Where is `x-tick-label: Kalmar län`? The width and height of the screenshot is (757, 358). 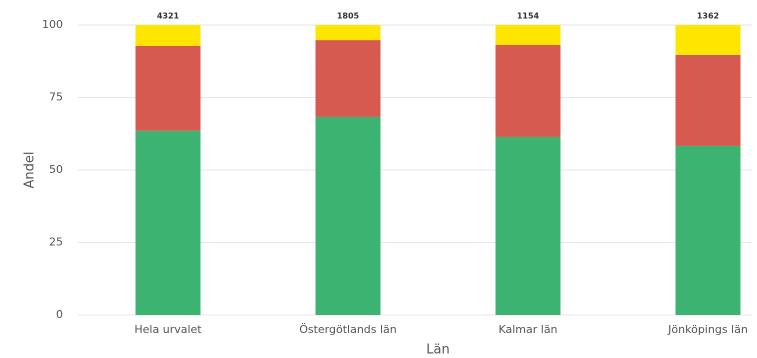 x-tick-label: Kalmar län is located at coordinates (527, 329).